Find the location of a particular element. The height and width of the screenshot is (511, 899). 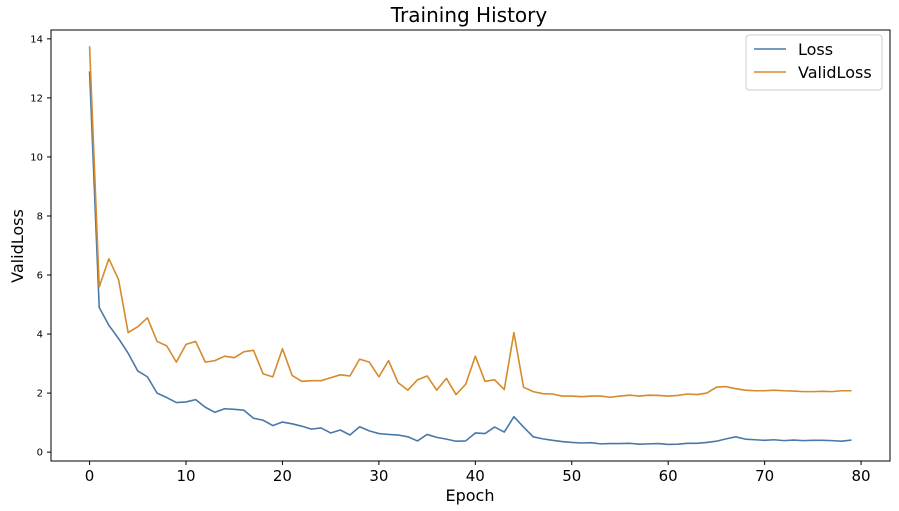

y-tick-label: 6 is located at coordinates (40, 276).